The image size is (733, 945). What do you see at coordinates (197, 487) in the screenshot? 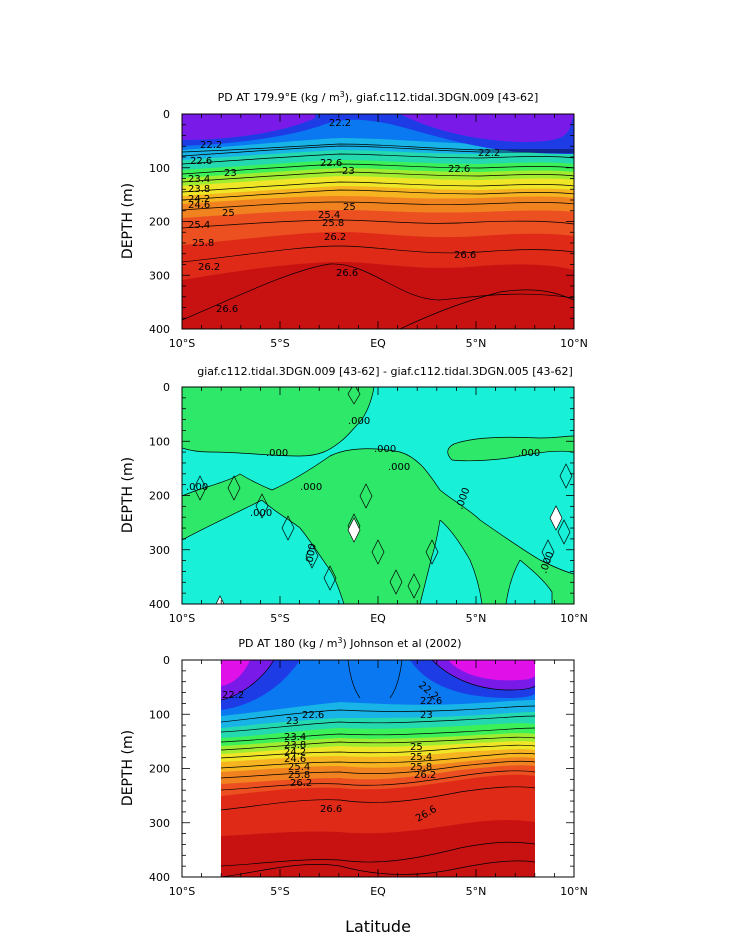
I see `p2-clabel-5: .000` at bounding box center [197, 487].